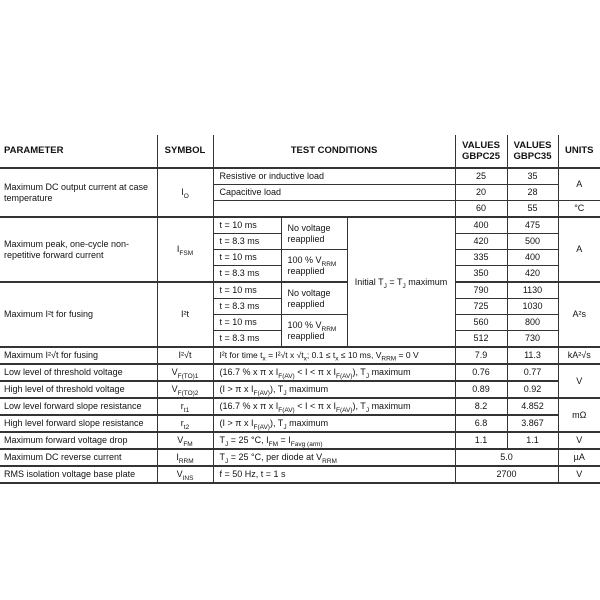 The width and height of the screenshot is (600, 600). I want to click on parameter-cell: High level forward slope resistance, so click(79, 423).